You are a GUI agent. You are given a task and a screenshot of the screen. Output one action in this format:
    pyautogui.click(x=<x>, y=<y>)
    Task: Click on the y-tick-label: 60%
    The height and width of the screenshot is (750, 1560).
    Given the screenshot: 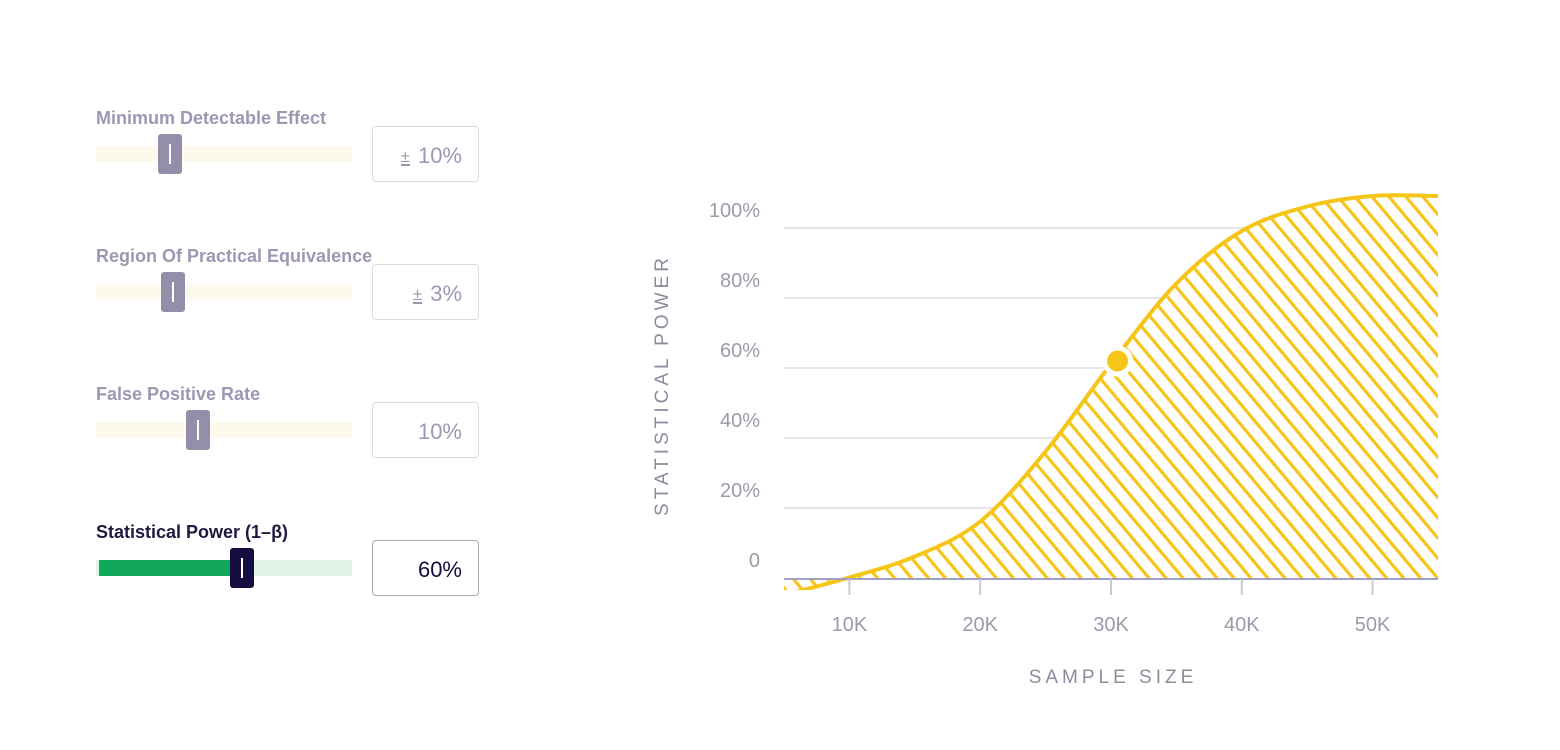 What is the action you would take?
    pyautogui.click(x=740, y=351)
    